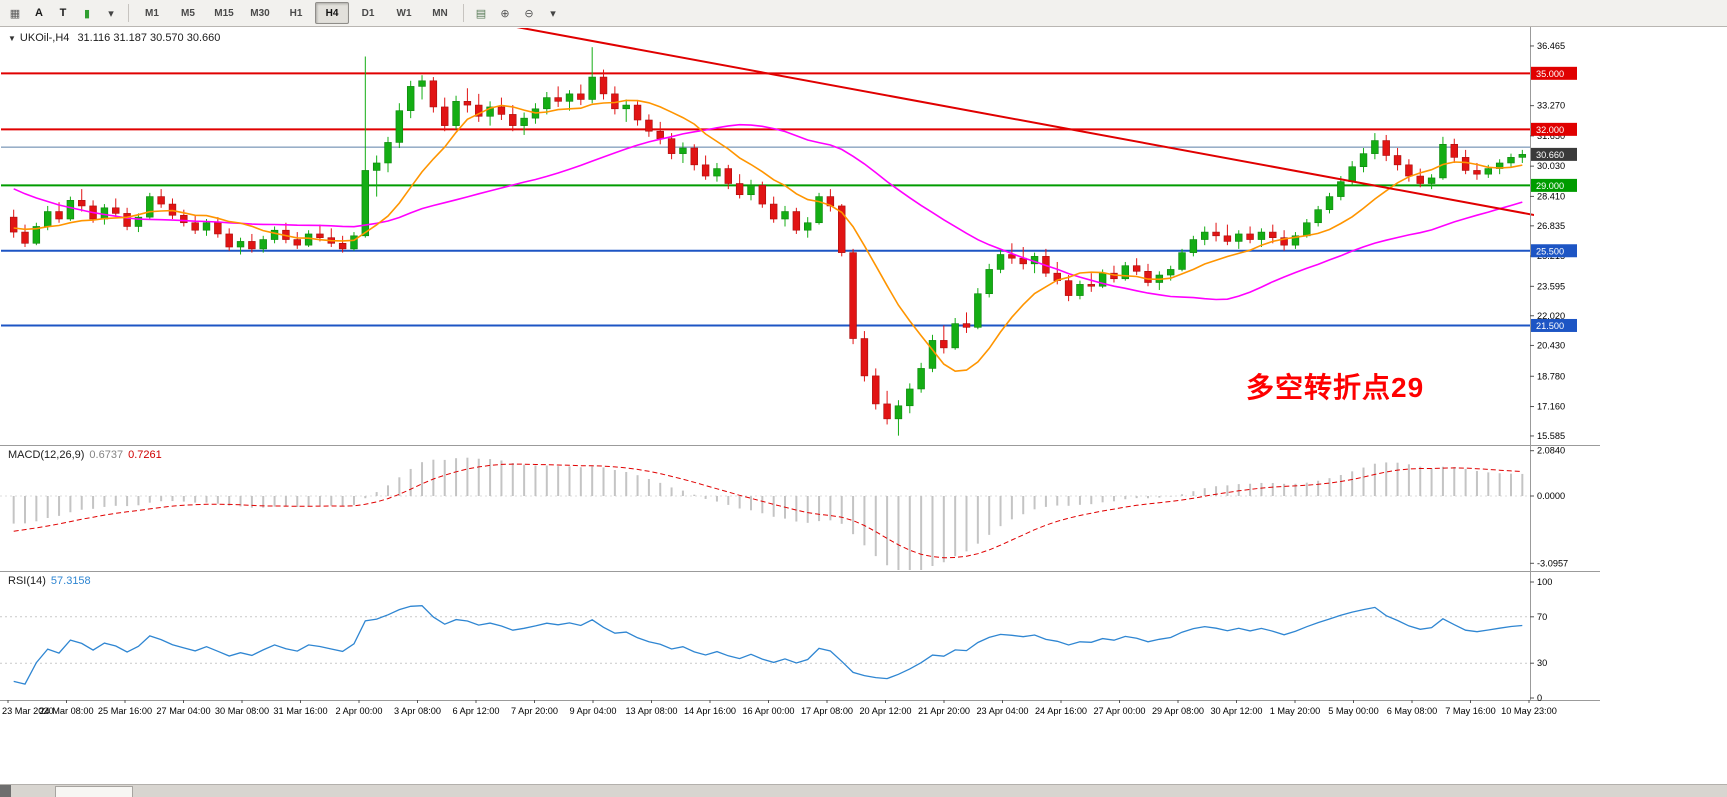 This screenshot has height=797, width=1727. Describe the element at coordinates (145, 455) in the screenshot. I see `macd-signal-value: 0.7261` at that location.